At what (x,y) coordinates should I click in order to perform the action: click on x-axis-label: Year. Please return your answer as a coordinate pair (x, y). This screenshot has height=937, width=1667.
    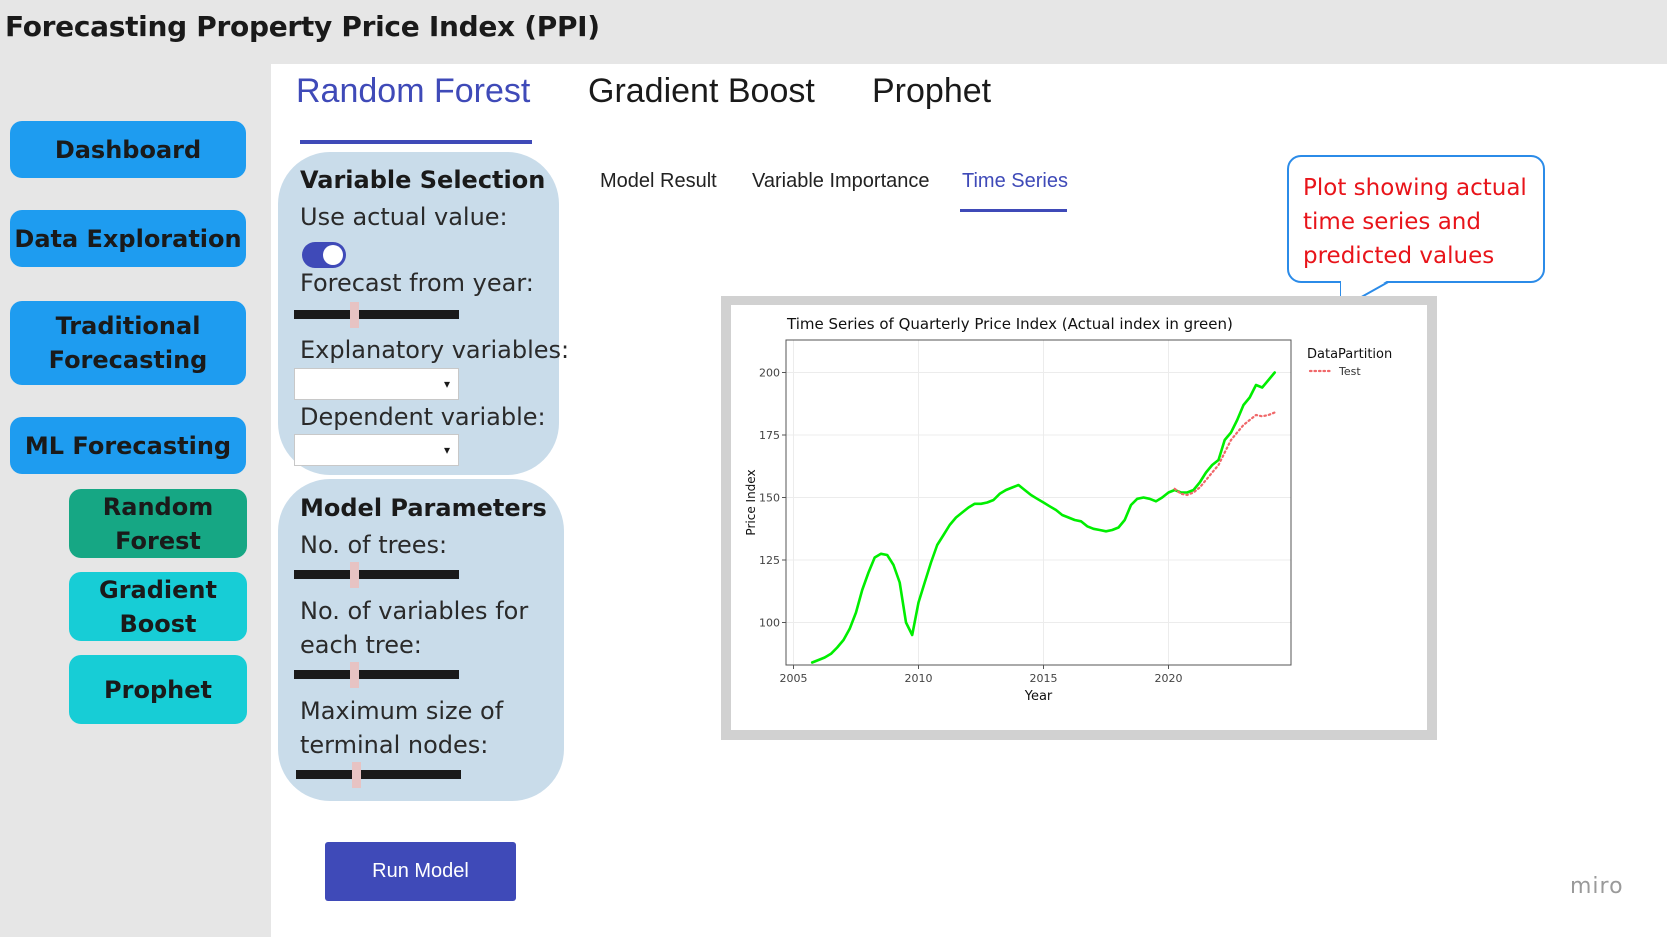
    Looking at the image, I should click on (1038, 696).